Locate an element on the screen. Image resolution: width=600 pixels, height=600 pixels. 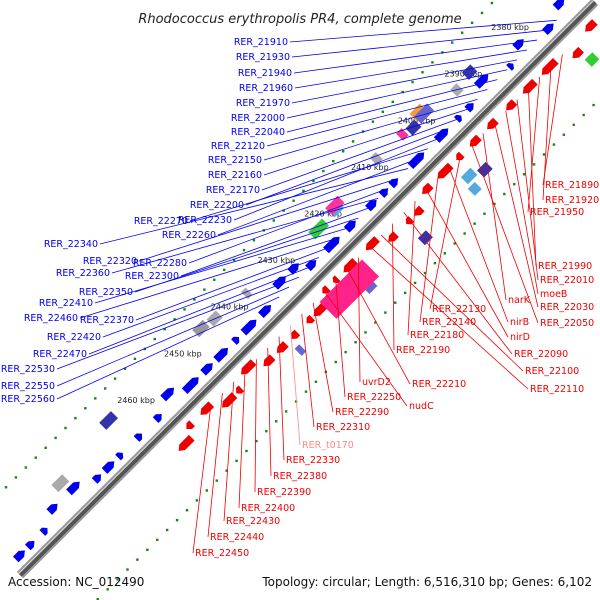
kbp-label: 2380 kbp is located at coordinates (510, 27).